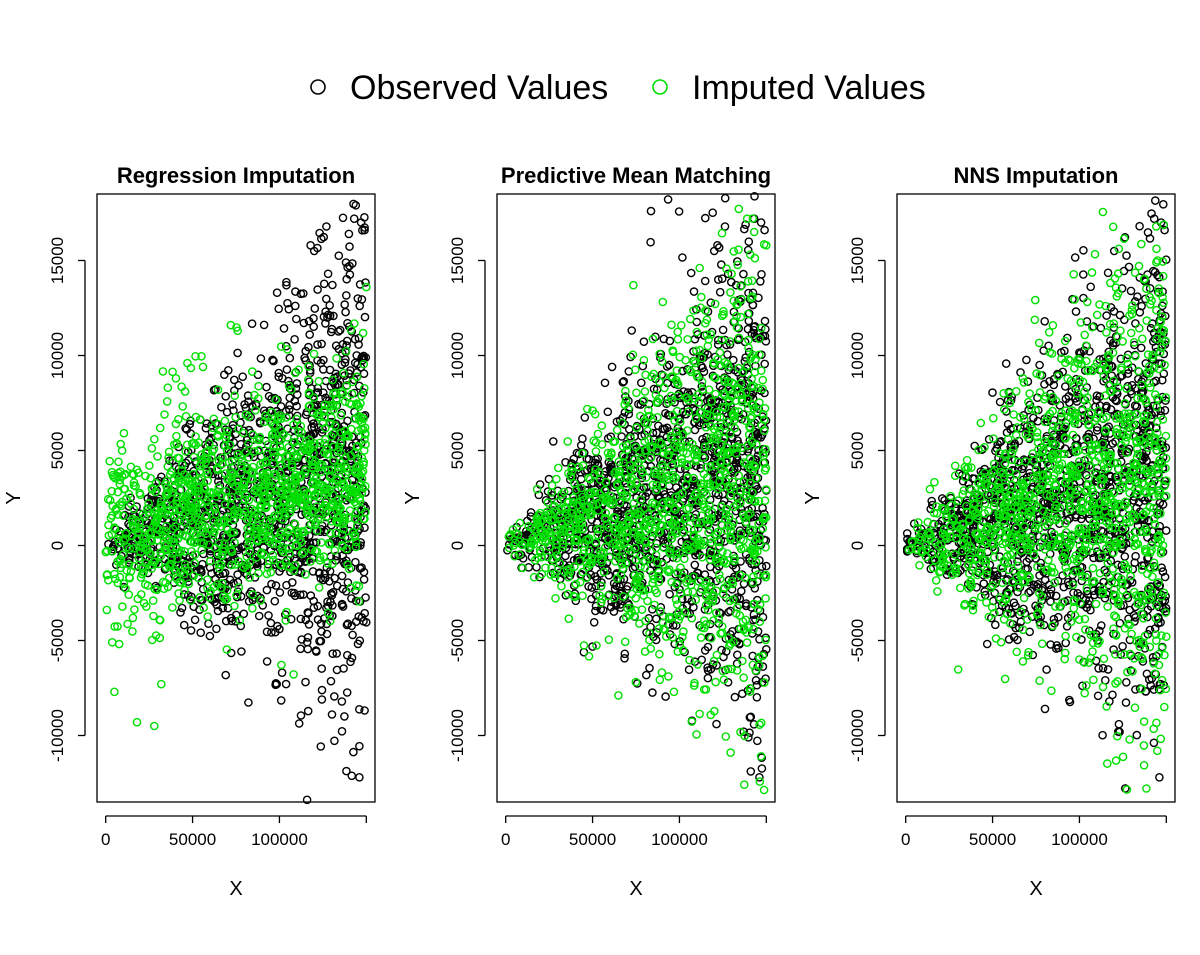 The height and width of the screenshot is (955, 1200). What do you see at coordinates (618, 88) in the screenshot?
I see `legend: Observed Values Imputed Values` at bounding box center [618, 88].